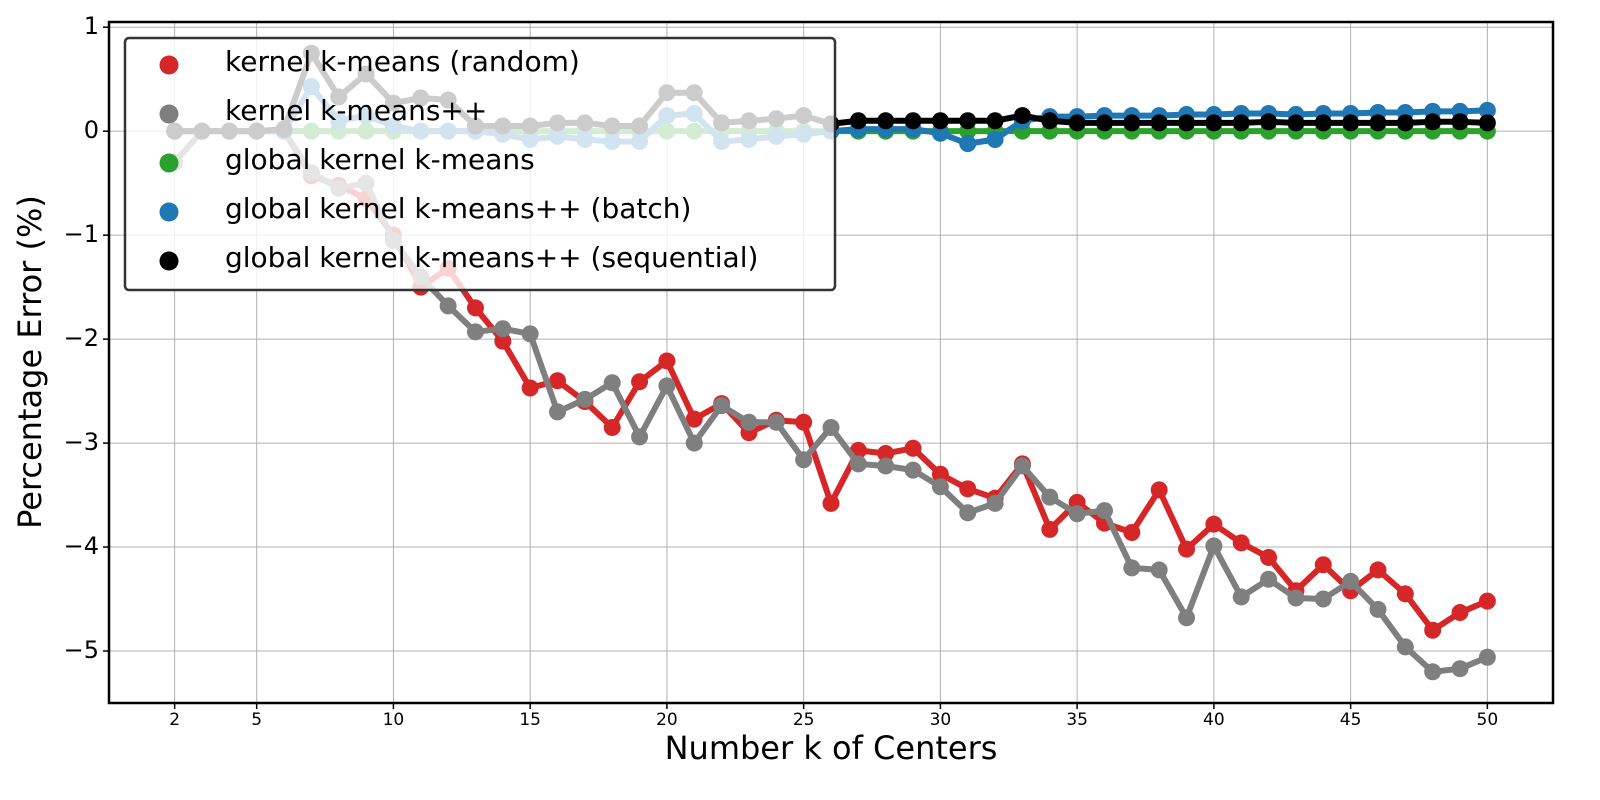 The image size is (1600, 800). I want to click on x-tick-label: 5, so click(256, 720).